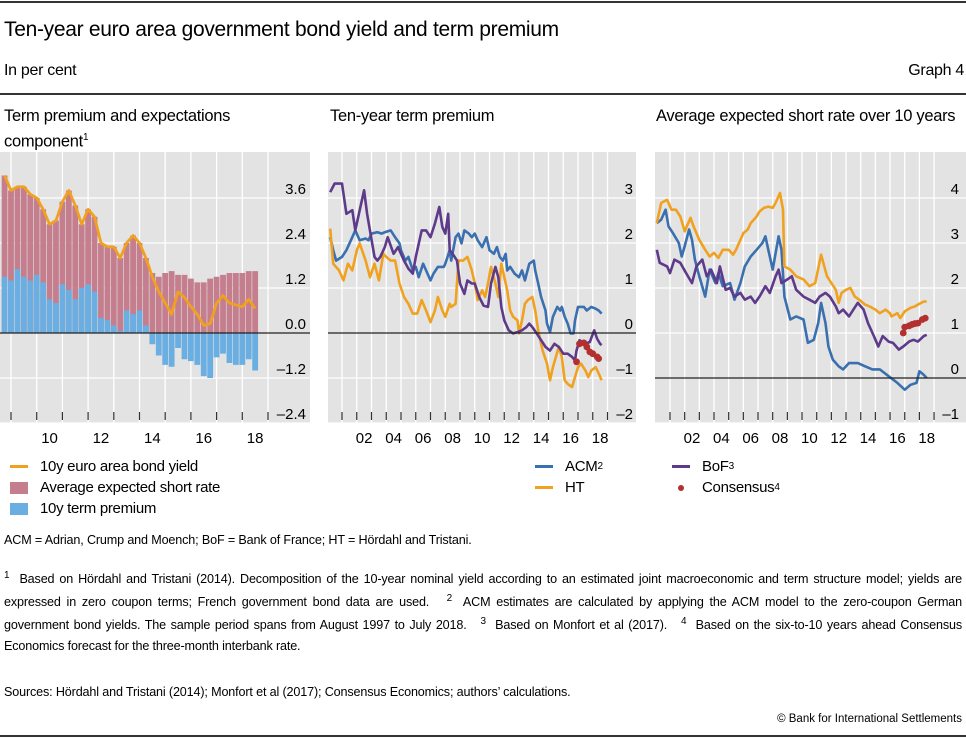 The image size is (966, 738). What do you see at coordinates (869, 719) in the screenshot?
I see `copyright: © Bank for International Settlements` at bounding box center [869, 719].